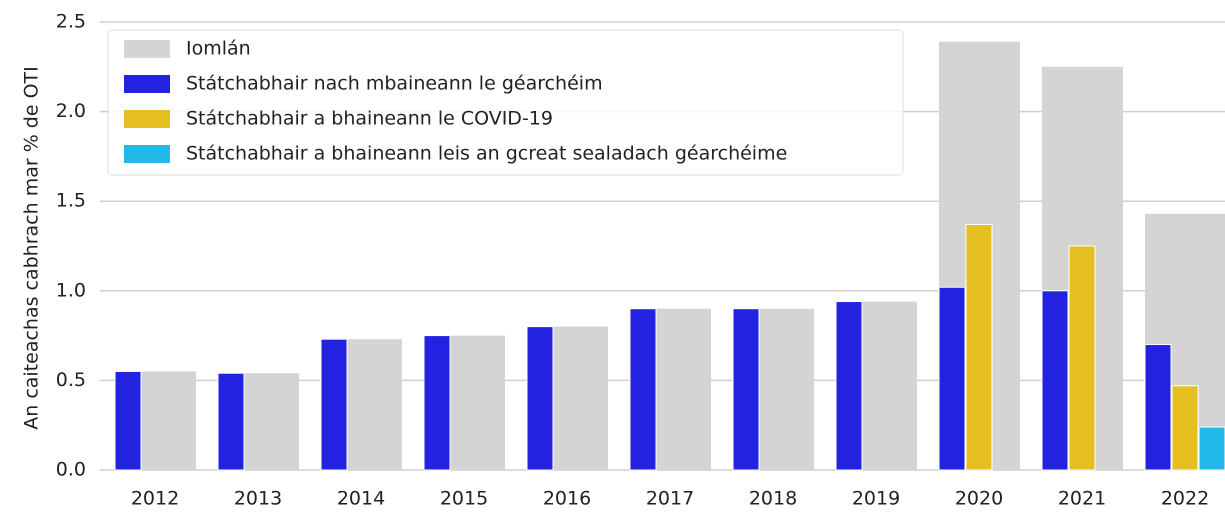  I want to click on x-tick-label: 2013, so click(258, 499).